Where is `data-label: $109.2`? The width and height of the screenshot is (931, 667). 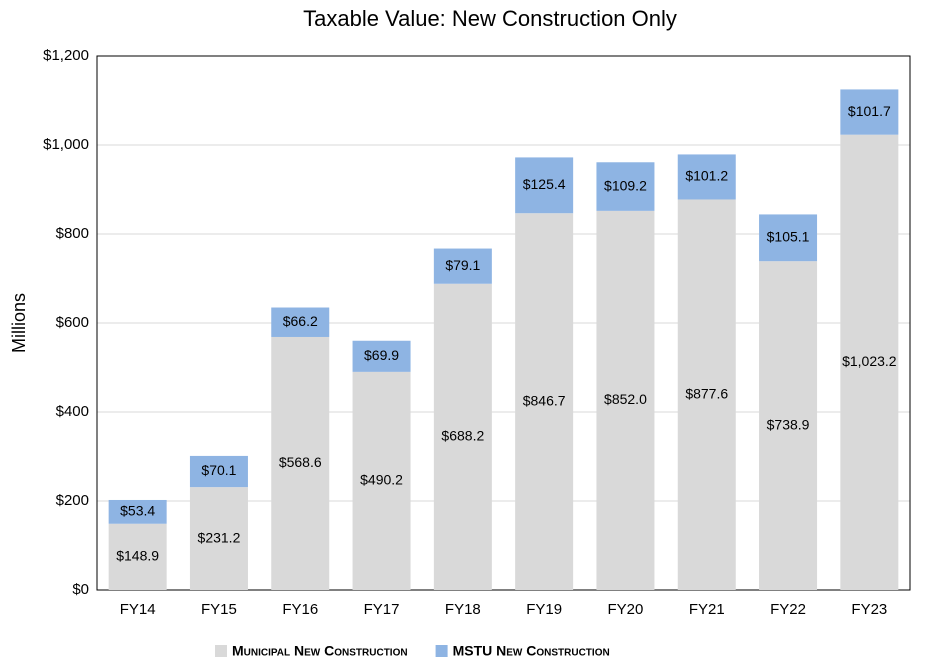 data-label: $109.2 is located at coordinates (625, 185).